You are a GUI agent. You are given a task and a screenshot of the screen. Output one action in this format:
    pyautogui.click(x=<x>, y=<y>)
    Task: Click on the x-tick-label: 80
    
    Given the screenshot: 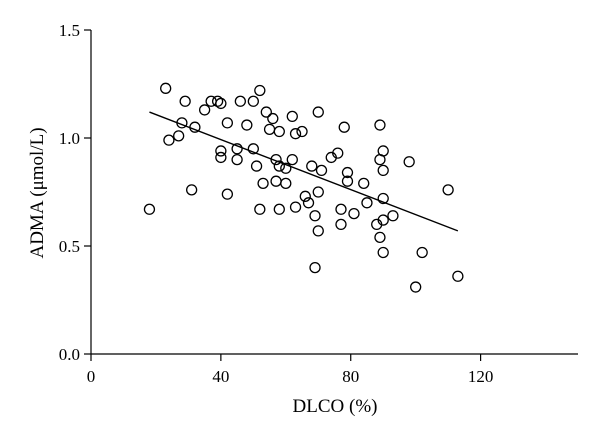 What is the action you would take?
    pyautogui.click(x=350, y=376)
    